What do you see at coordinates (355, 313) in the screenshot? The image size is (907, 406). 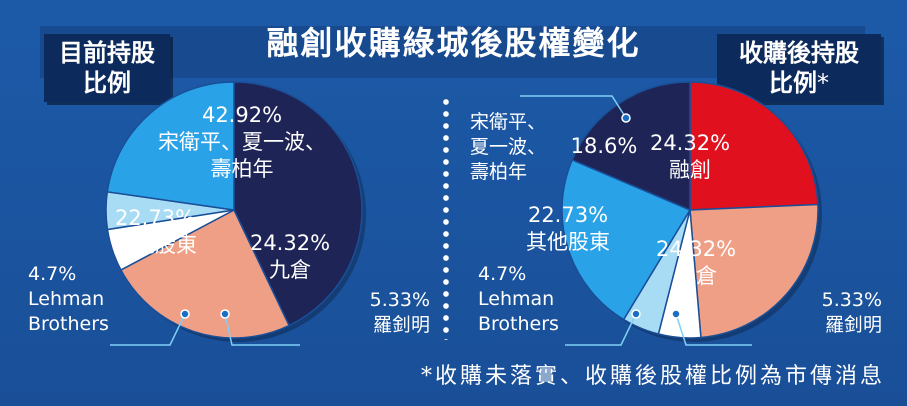 I see `current-outside-label-2: 5.33% 羅釗明` at bounding box center [355, 313].